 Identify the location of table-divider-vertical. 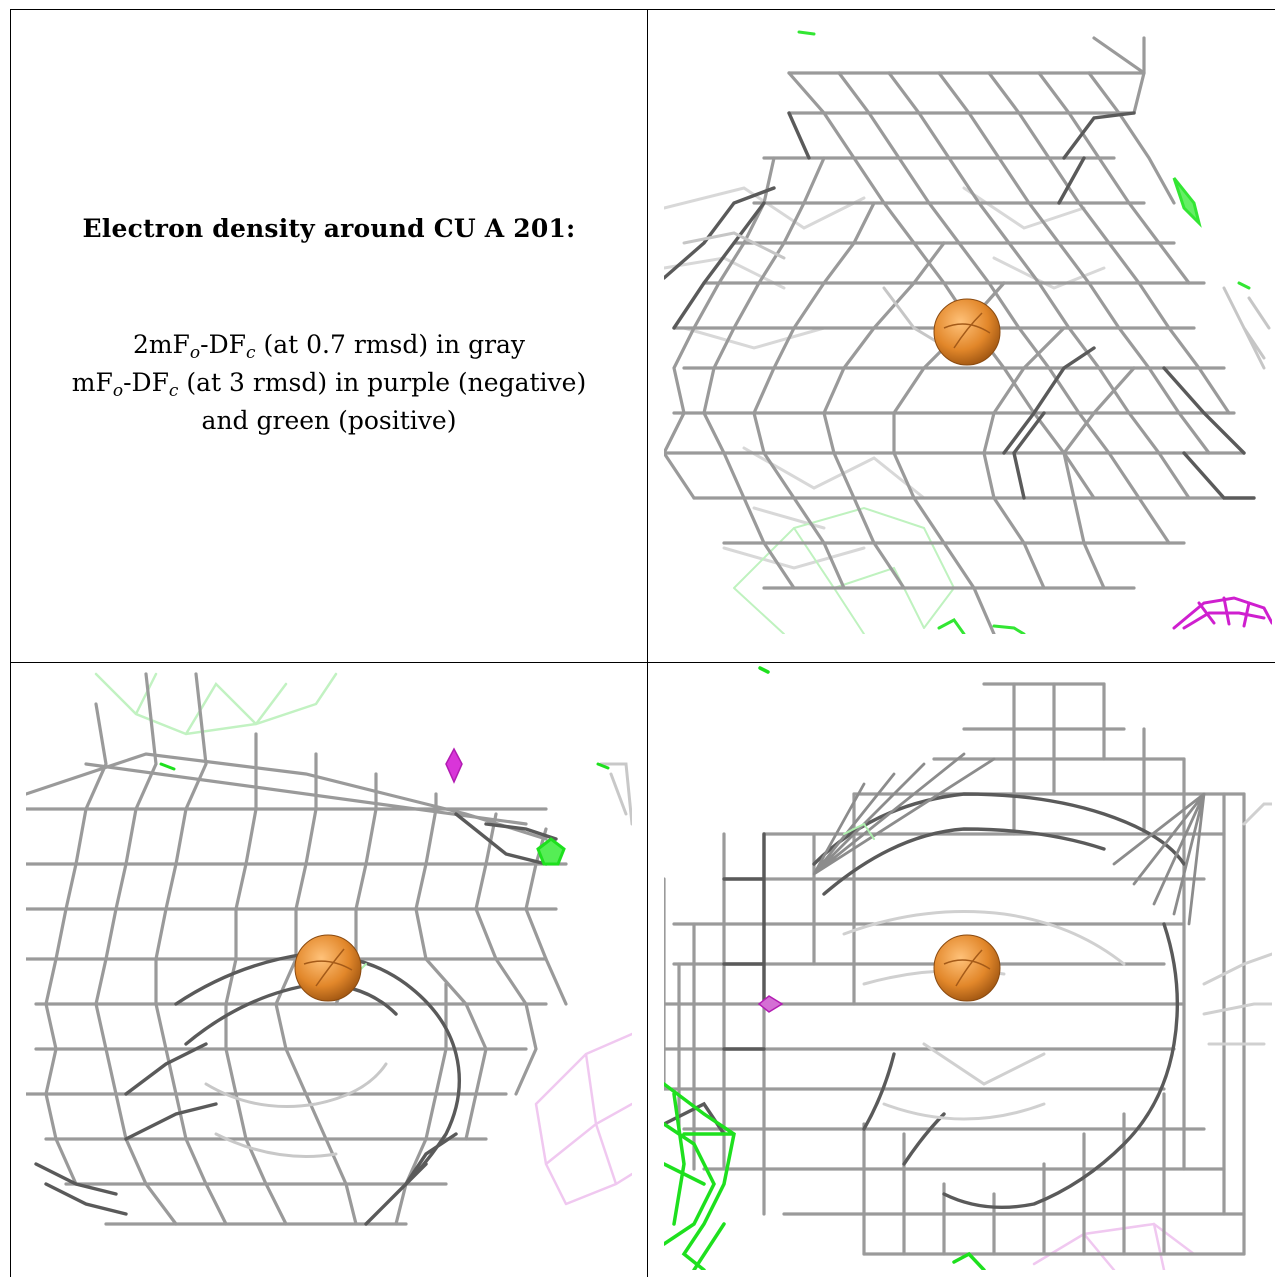
(647, 643).